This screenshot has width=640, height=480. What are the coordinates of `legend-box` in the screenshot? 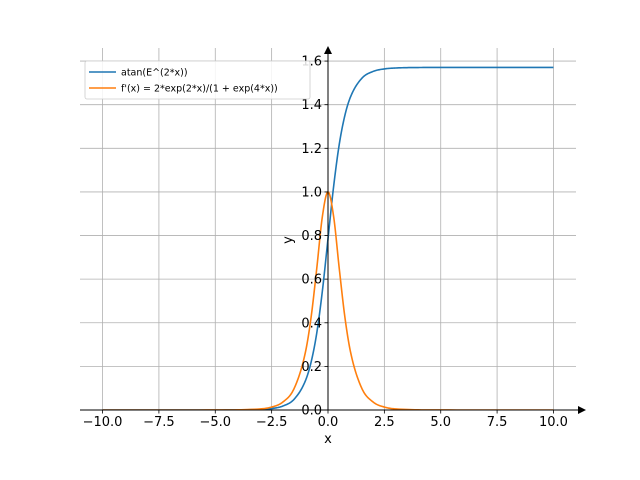 It's located at (197, 80).